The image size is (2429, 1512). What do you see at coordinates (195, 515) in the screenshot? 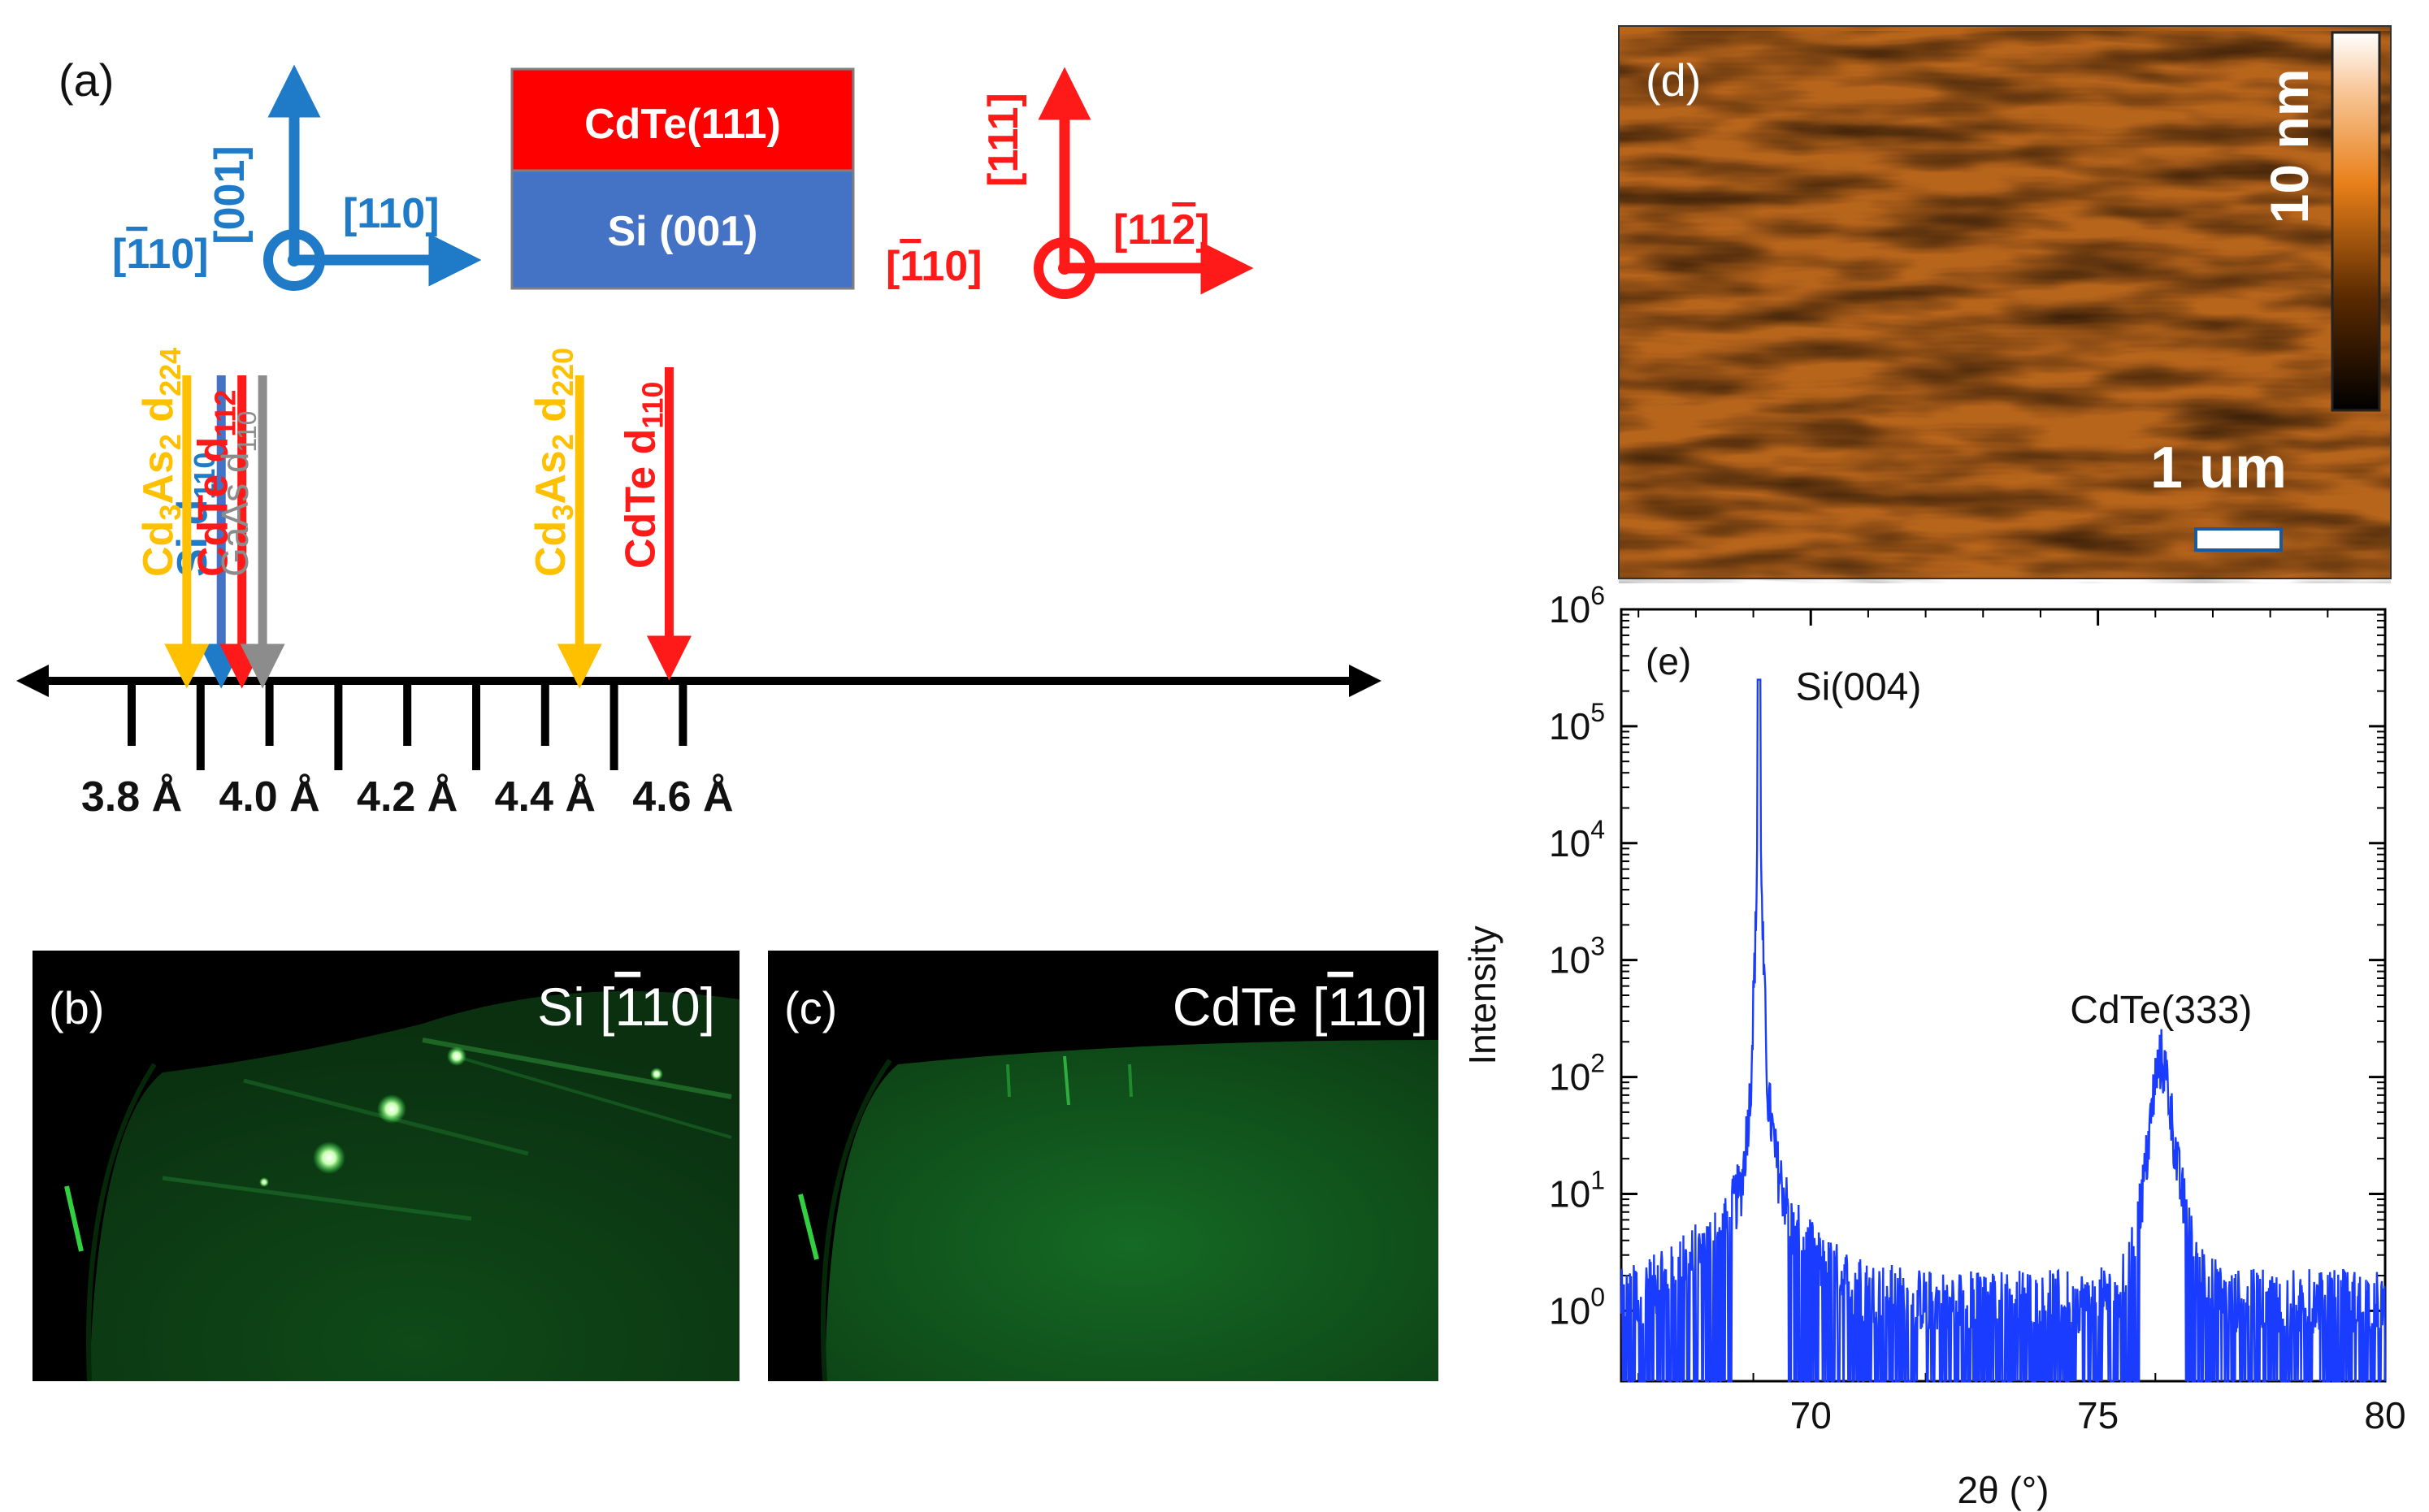
I see `svg-text: Si d110` at bounding box center [195, 515].